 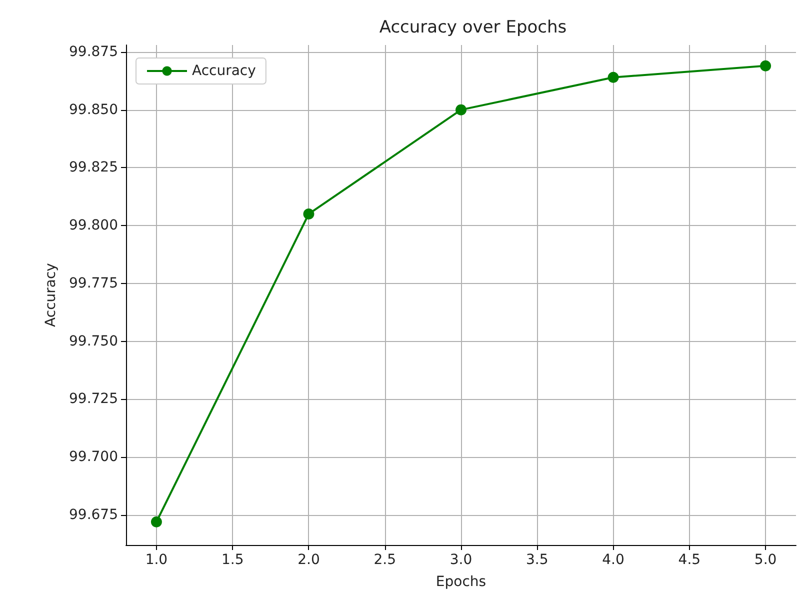 I want to click on y-tick-label: 99.825, so click(x=93, y=168).